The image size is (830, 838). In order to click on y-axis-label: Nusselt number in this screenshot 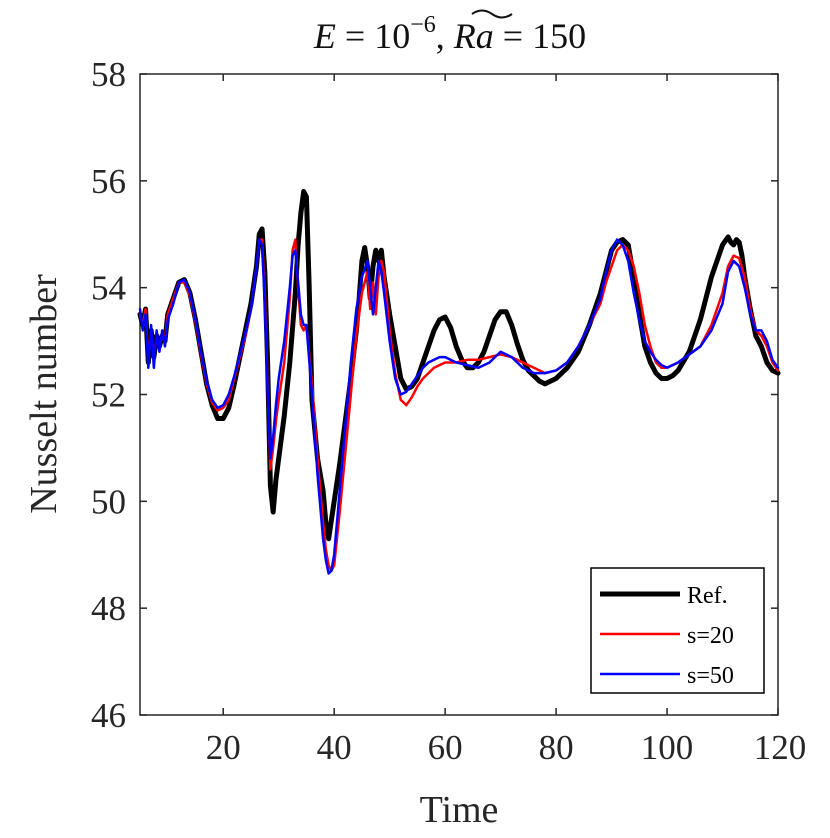, I will do `click(44, 394)`.